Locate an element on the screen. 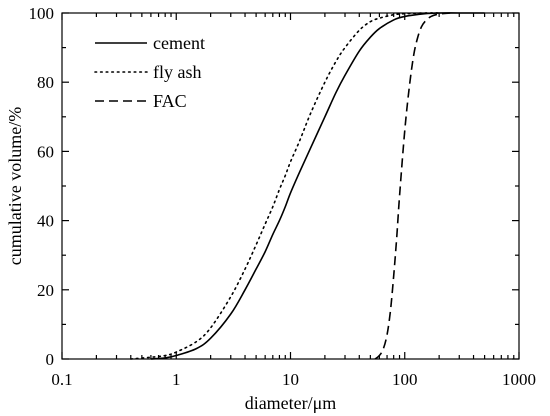  y-tick-label: 100 is located at coordinates (42, 13).